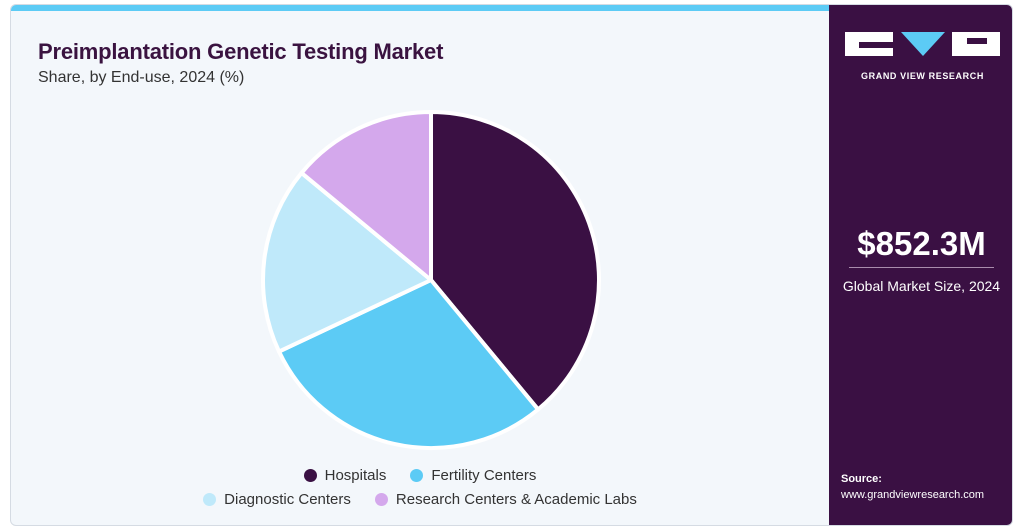  What do you see at coordinates (484, 475) in the screenshot?
I see `legend-label-fertility-centers: Fertility Centers` at bounding box center [484, 475].